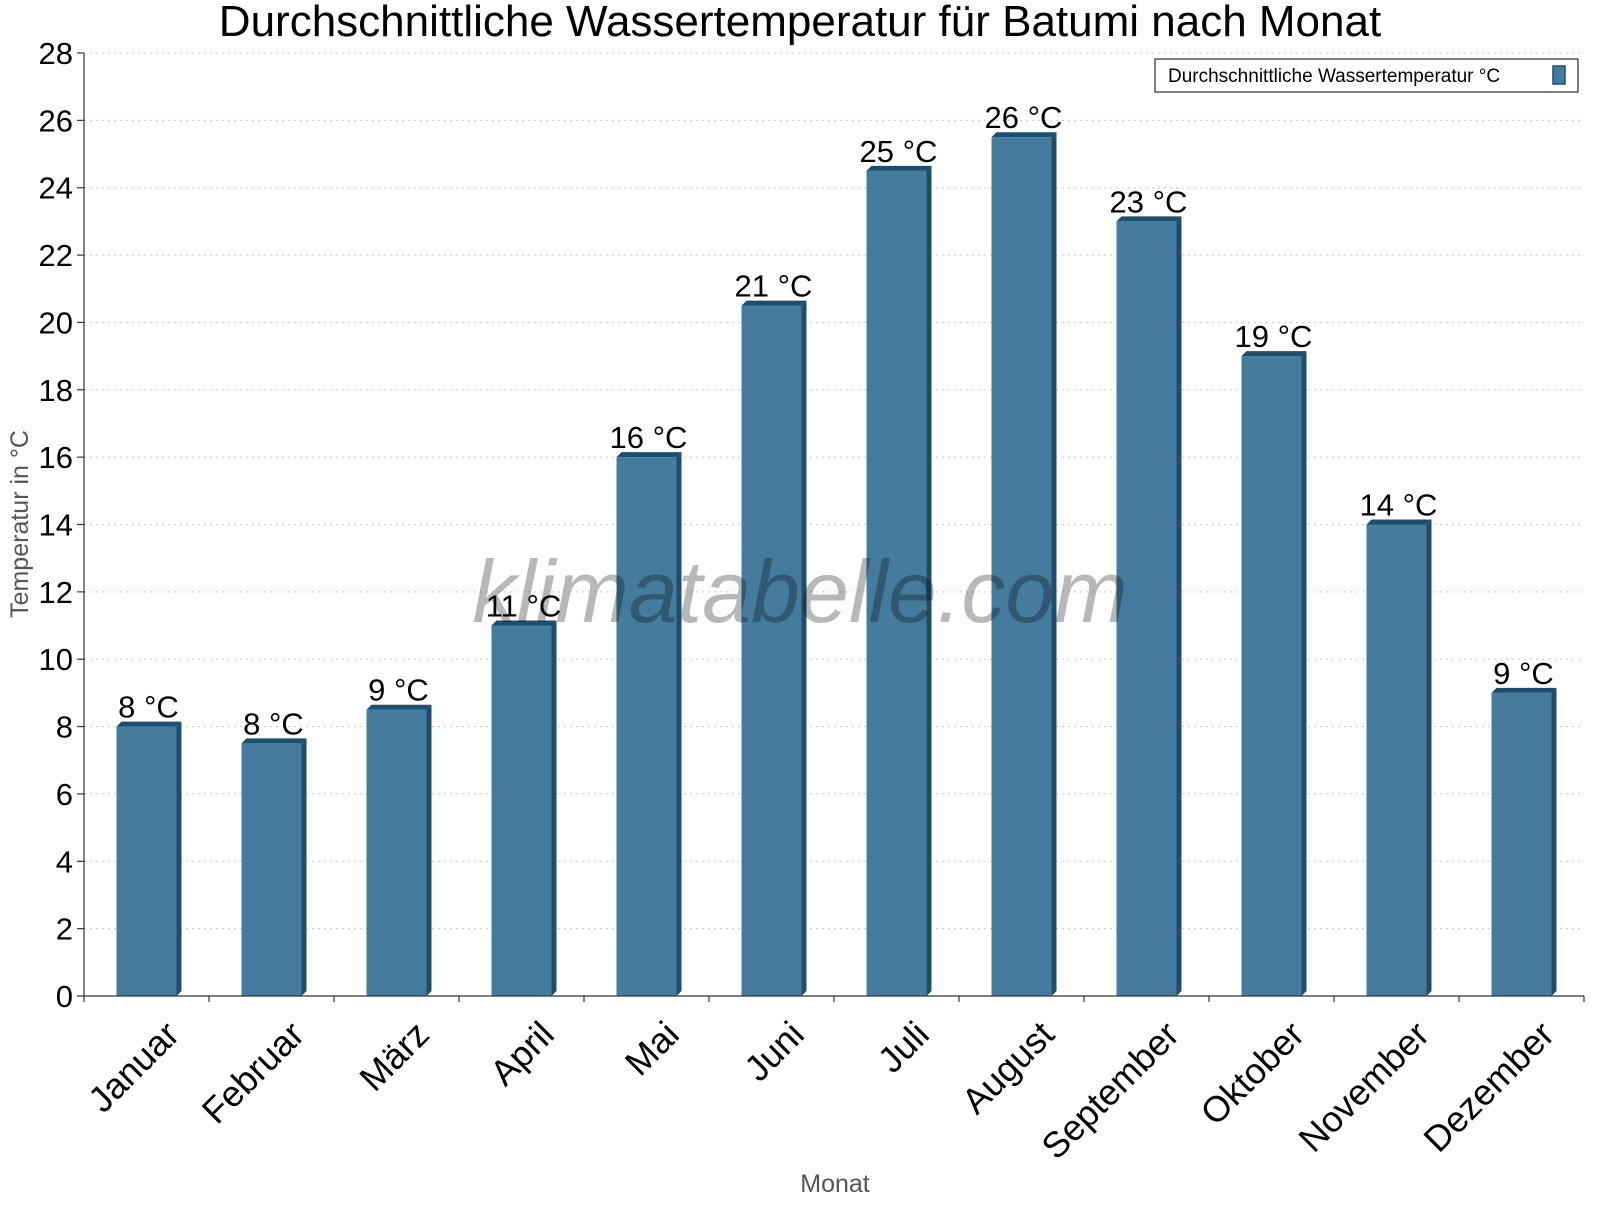  Describe the element at coordinates (1024, 117) in the screenshot. I see `data-label: 26 °C` at that location.